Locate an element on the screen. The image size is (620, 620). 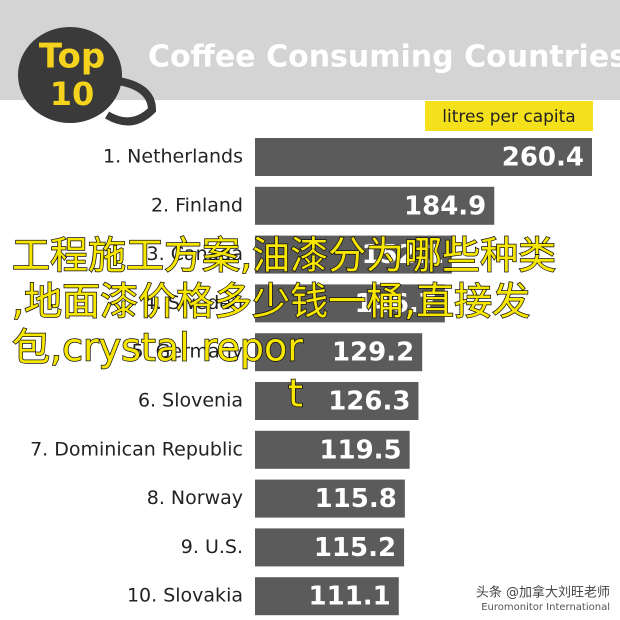
watermark: 头条 @加拿大刘旺老师 is located at coordinates (543, 593).